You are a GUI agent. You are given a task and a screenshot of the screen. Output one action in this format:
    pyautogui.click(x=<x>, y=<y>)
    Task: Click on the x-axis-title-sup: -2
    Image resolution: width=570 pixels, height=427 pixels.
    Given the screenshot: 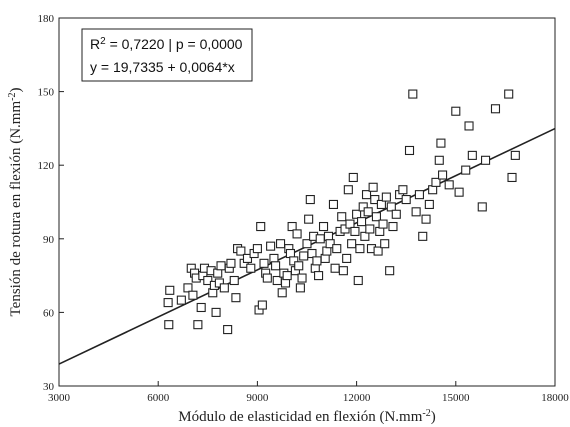 What is the action you would take?
    pyautogui.click(x=426, y=413)
    